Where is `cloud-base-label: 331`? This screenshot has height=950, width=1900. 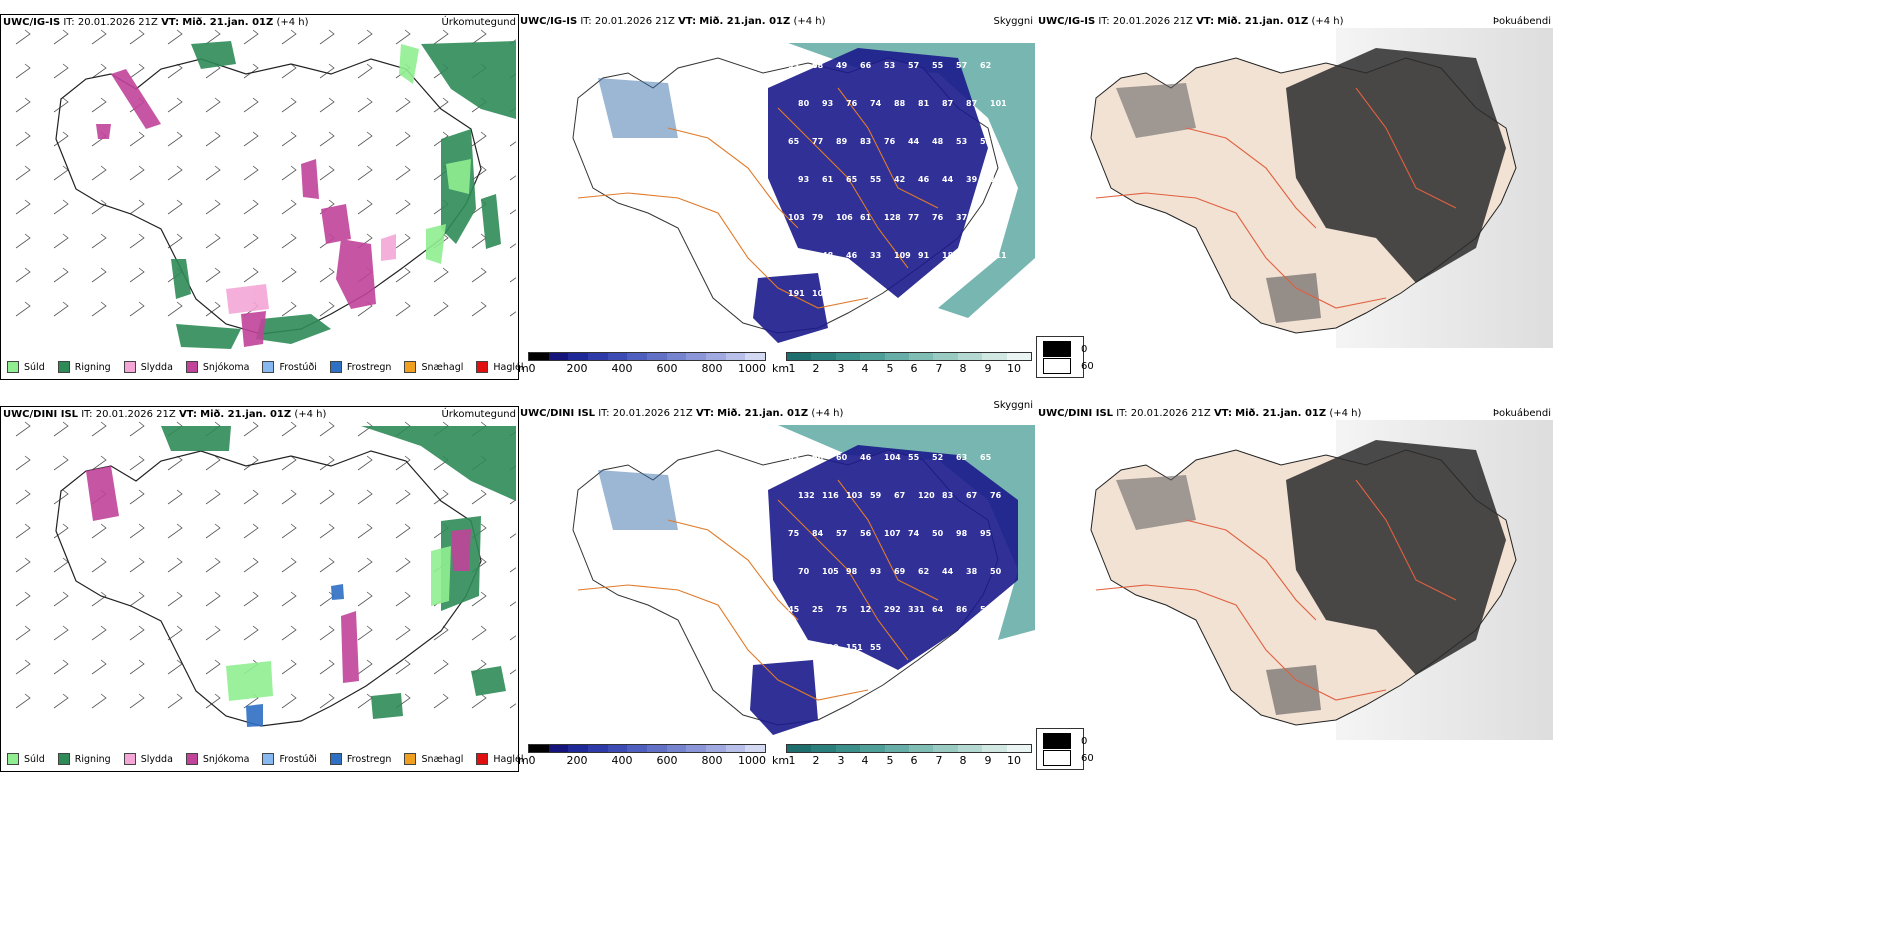
cloud-base-label: 331 is located at coordinates (916, 609).